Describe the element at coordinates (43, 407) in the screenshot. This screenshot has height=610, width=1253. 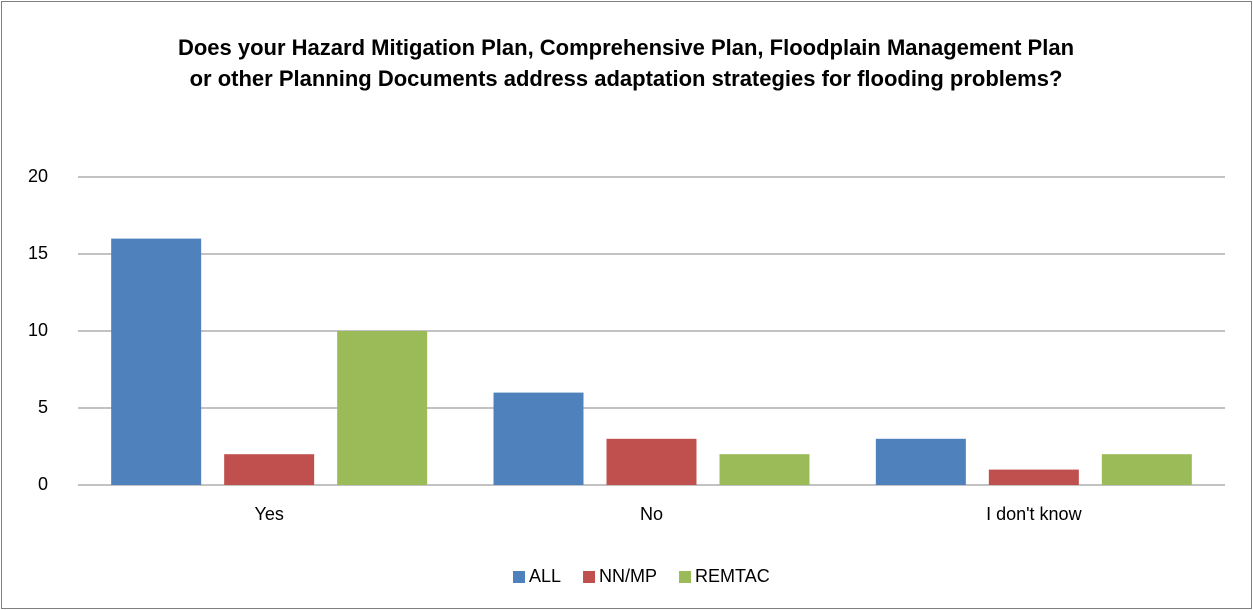
I see `y-tick-label: 5` at that location.